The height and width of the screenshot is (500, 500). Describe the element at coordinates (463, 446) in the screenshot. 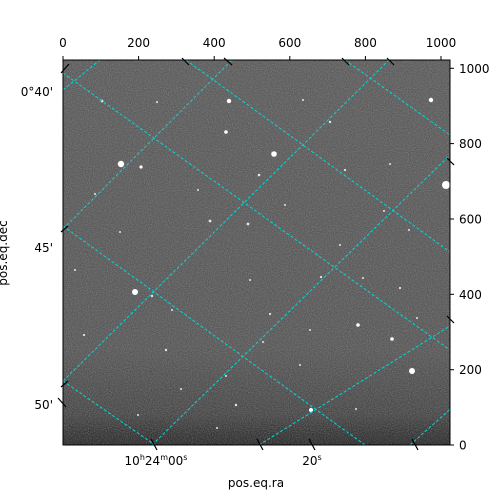

I see `right-tick-label: 0` at that location.